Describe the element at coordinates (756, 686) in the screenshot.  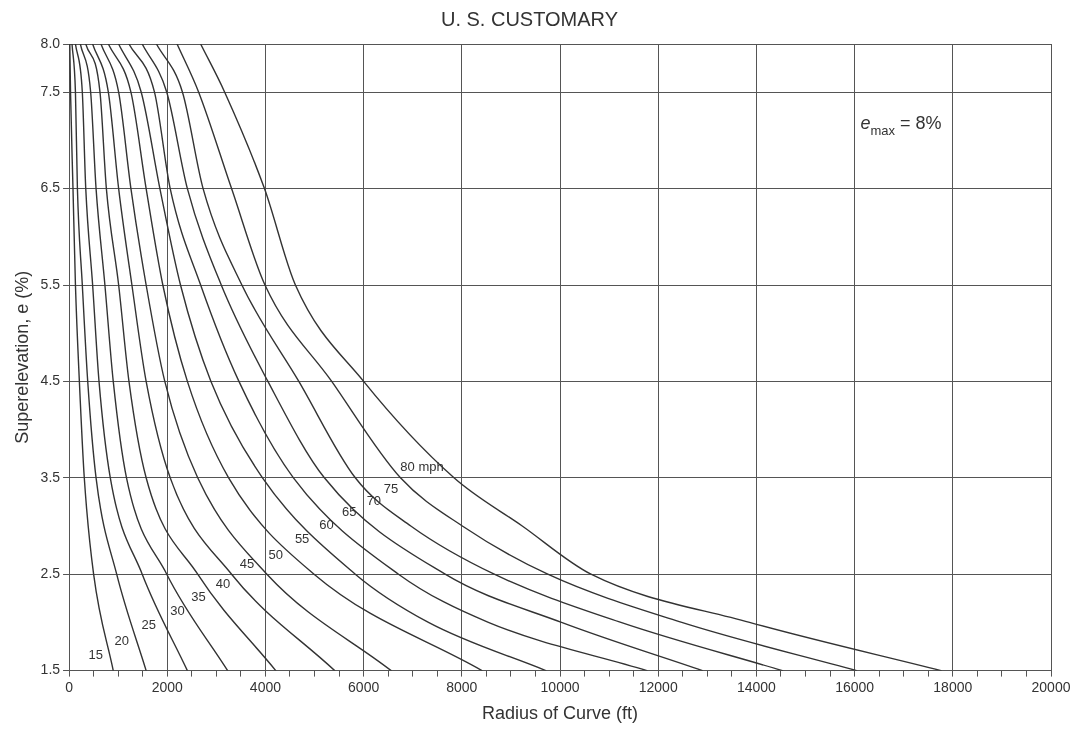
I see `x-tick-label: 14000` at that location.